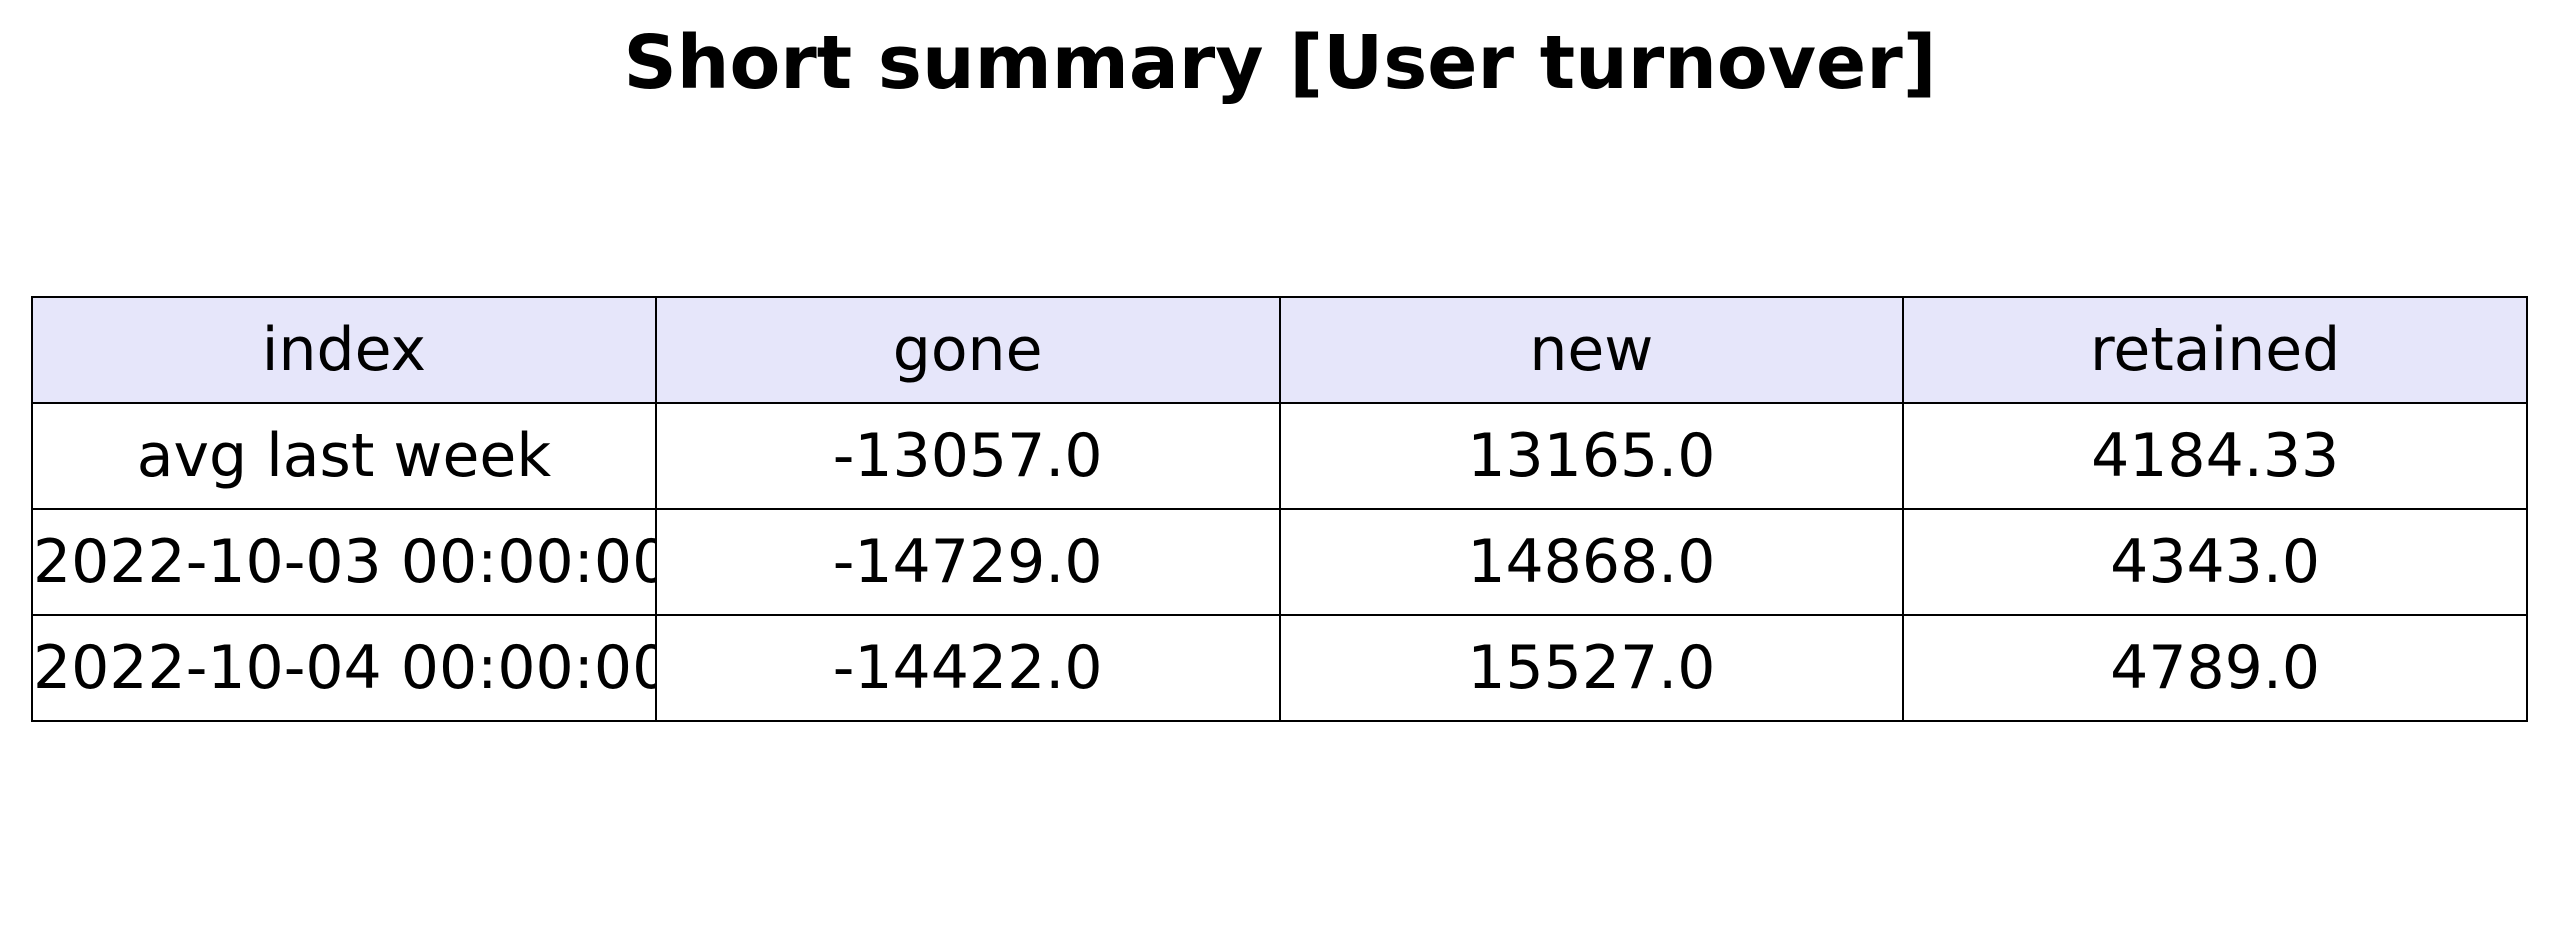 This screenshot has width=2560, height=940. What do you see at coordinates (344, 562) in the screenshot?
I see `cell-index: 2022-10-03 00:00:00` at bounding box center [344, 562].